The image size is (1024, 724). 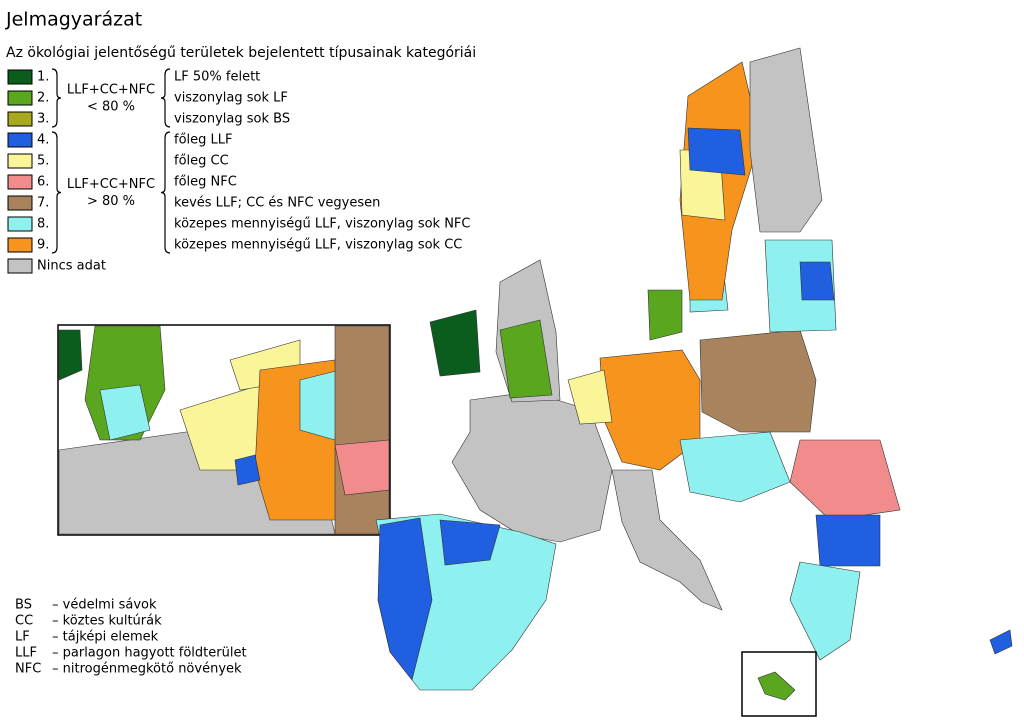 What do you see at coordinates (43, 245) in the screenshot?
I see `legend-label: 9.` at bounding box center [43, 245].